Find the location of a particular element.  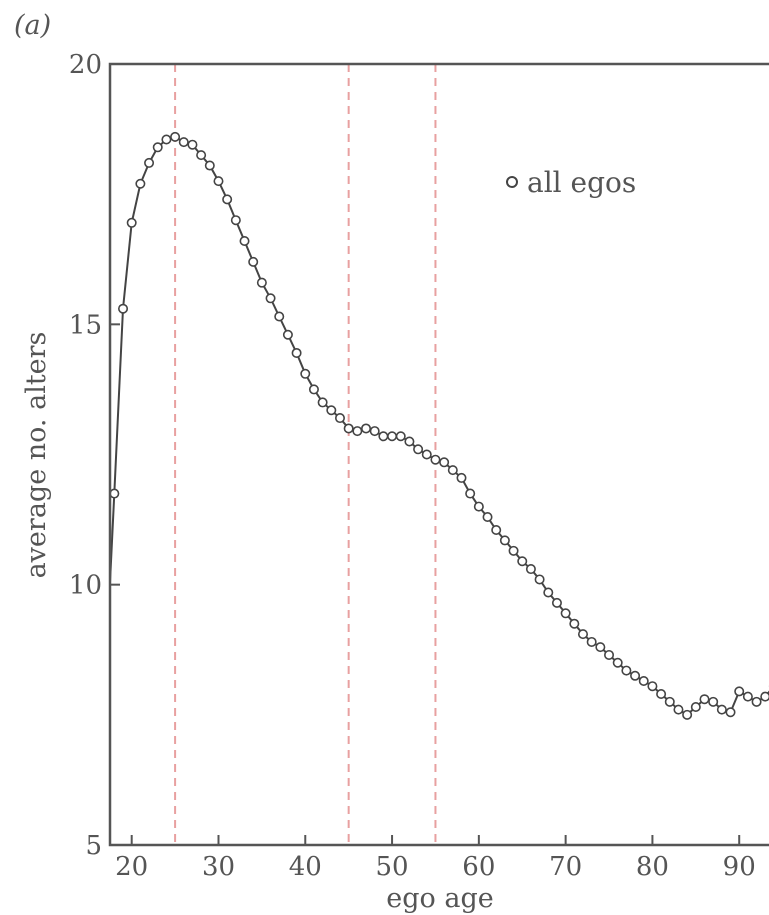

x-tick-label: 20 is located at coordinates (131, 867).